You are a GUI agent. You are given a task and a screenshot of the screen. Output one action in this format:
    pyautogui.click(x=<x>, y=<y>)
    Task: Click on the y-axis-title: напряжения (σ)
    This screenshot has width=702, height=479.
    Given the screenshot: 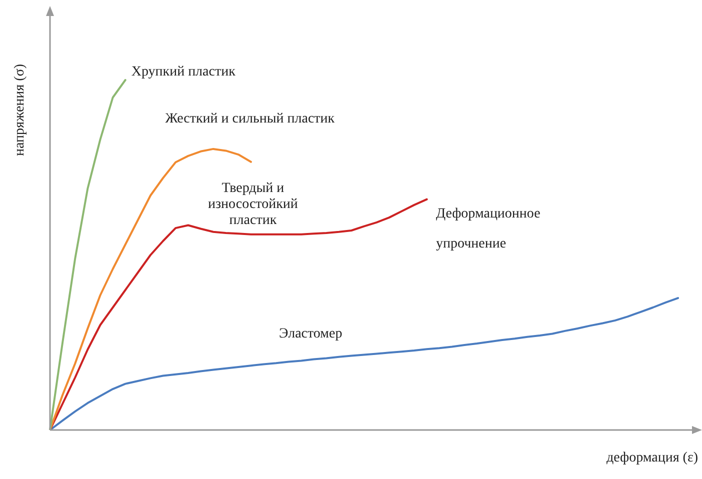 What is the action you would take?
    pyautogui.click(x=20, y=110)
    